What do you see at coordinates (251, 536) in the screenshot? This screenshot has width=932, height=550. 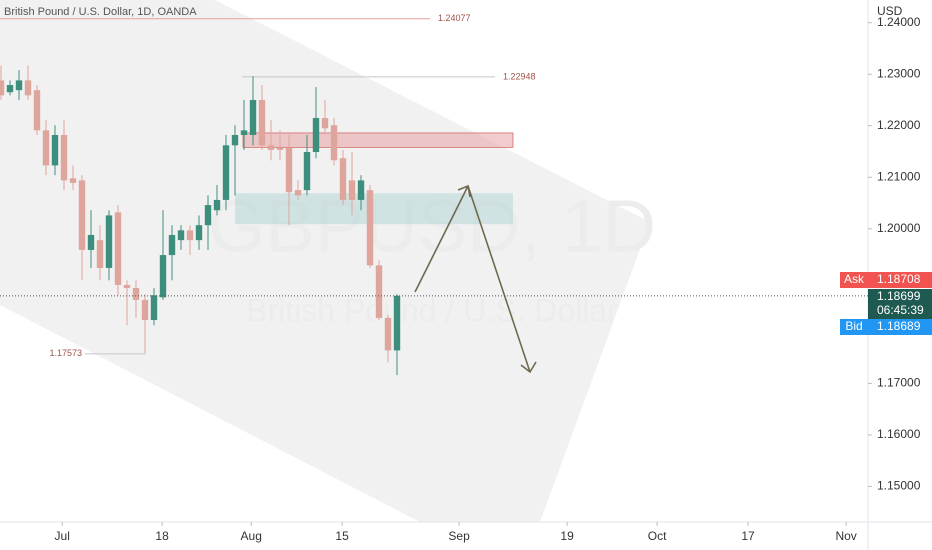 I see `x-tick-label: Aug` at bounding box center [251, 536].